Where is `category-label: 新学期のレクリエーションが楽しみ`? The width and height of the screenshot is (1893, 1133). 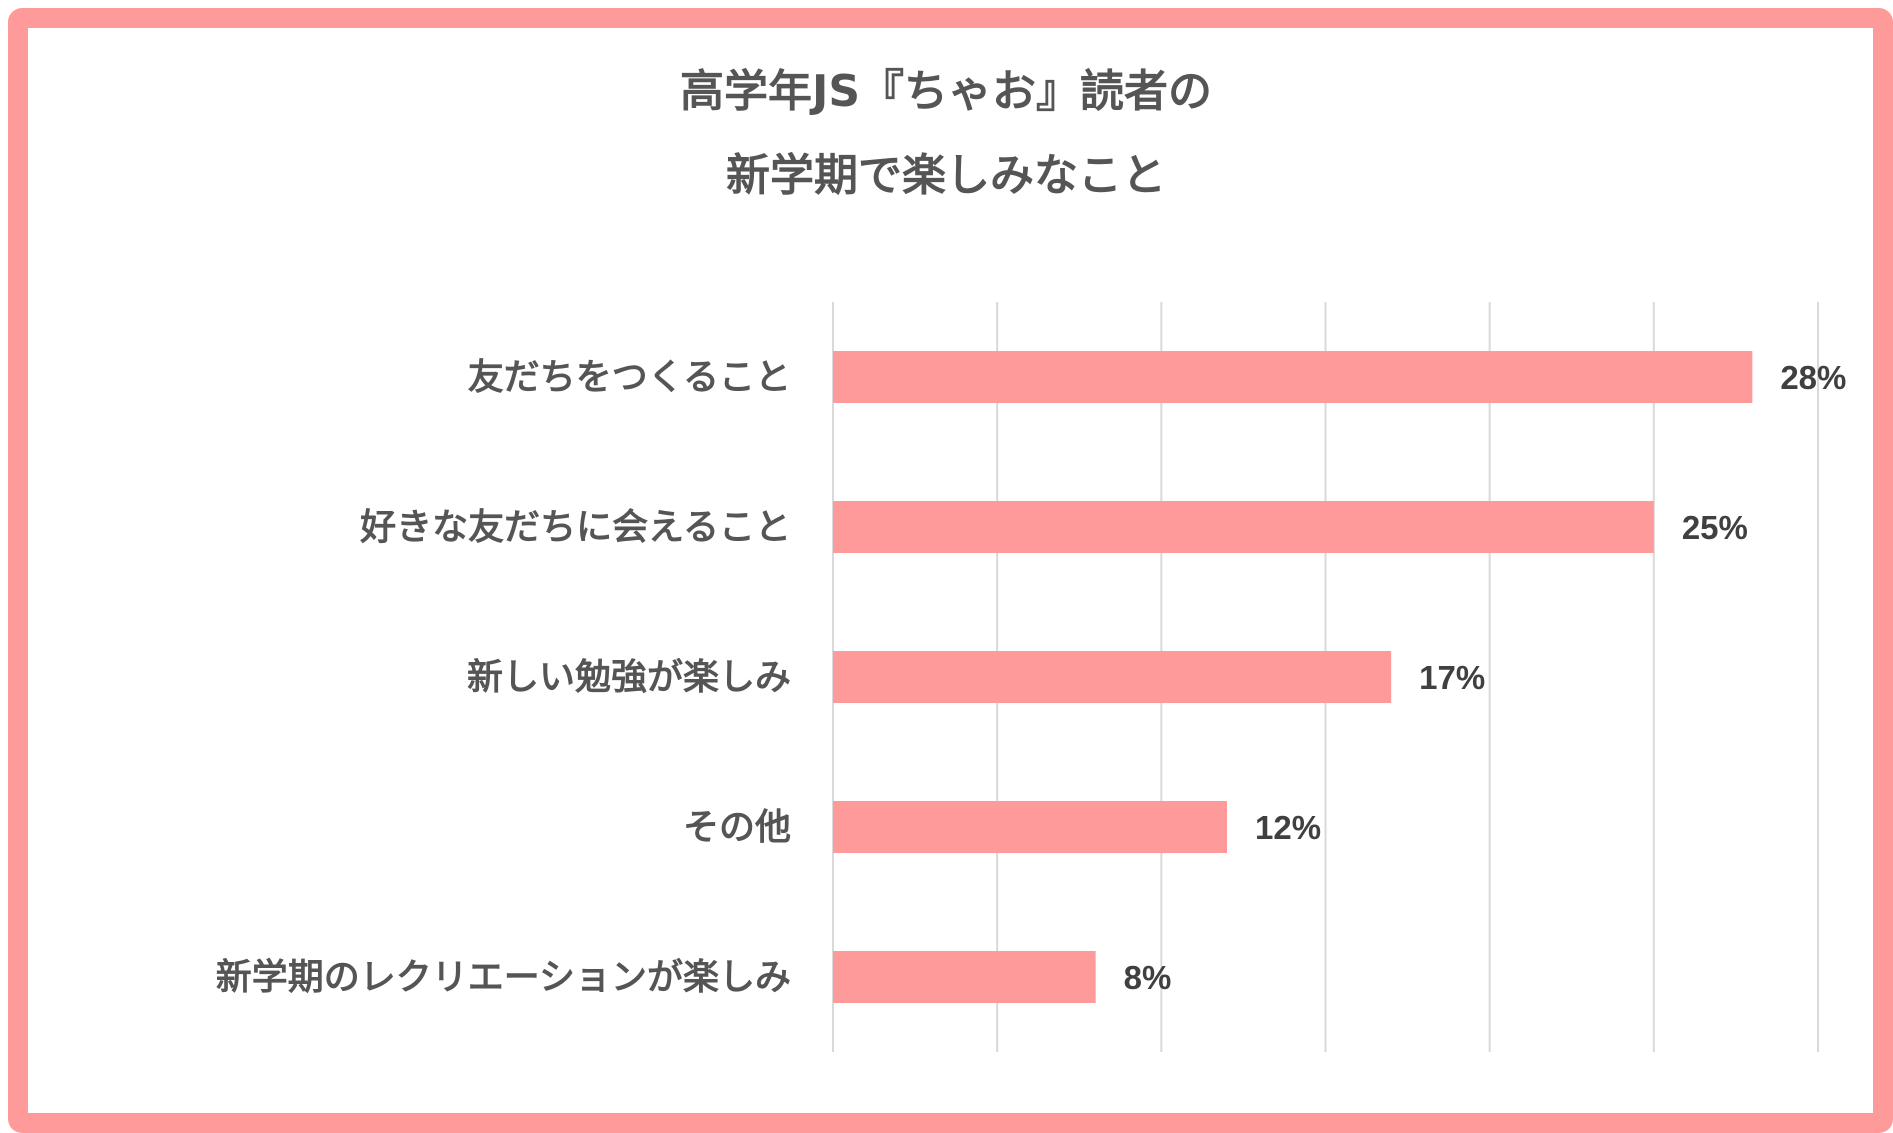 category-label: 新学期のレクリエーションが楽しみ is located at coordinates (503, 977).